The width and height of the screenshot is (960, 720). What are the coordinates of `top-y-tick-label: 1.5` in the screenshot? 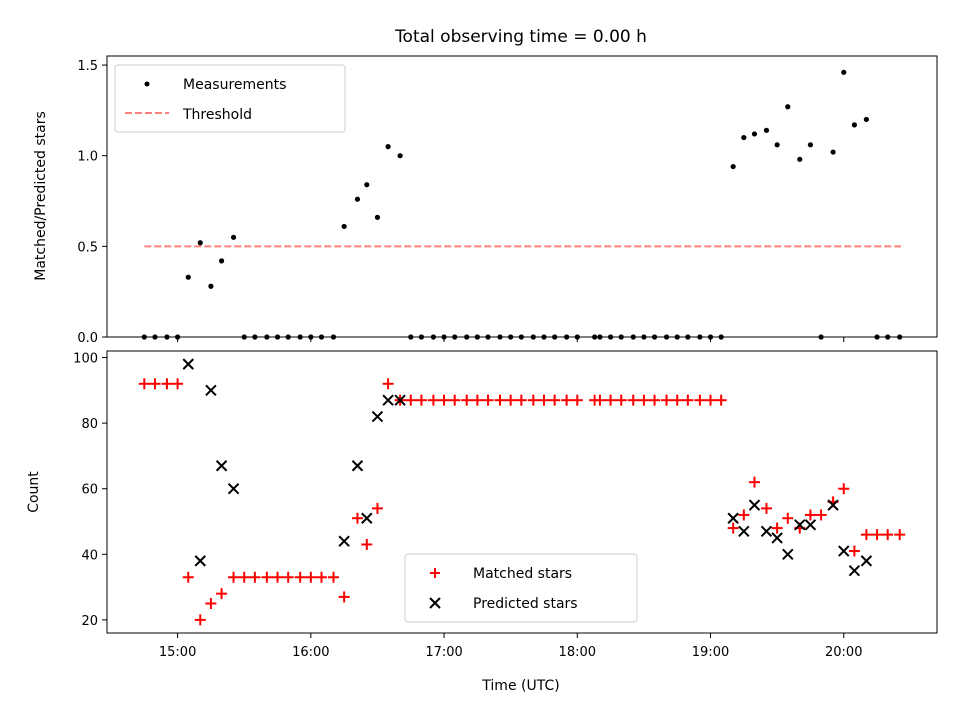 It's located at (87, 66).